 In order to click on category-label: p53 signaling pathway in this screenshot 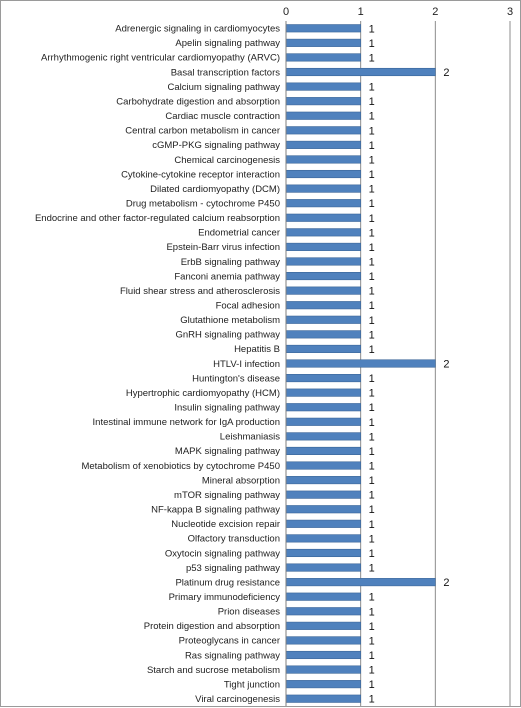, I will do `click(233, 568)`.